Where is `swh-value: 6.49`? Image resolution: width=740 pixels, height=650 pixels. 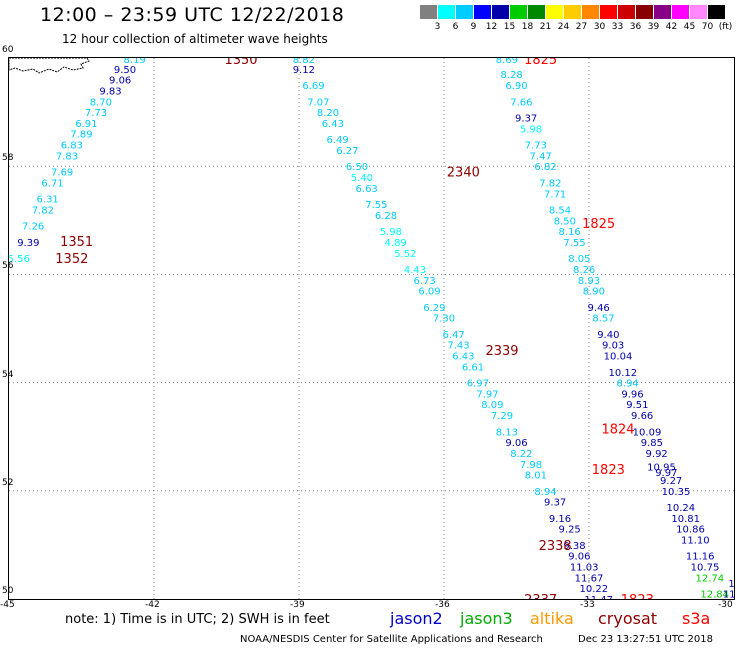 swh-value: 6.49 is located at coordinates (338, 140).